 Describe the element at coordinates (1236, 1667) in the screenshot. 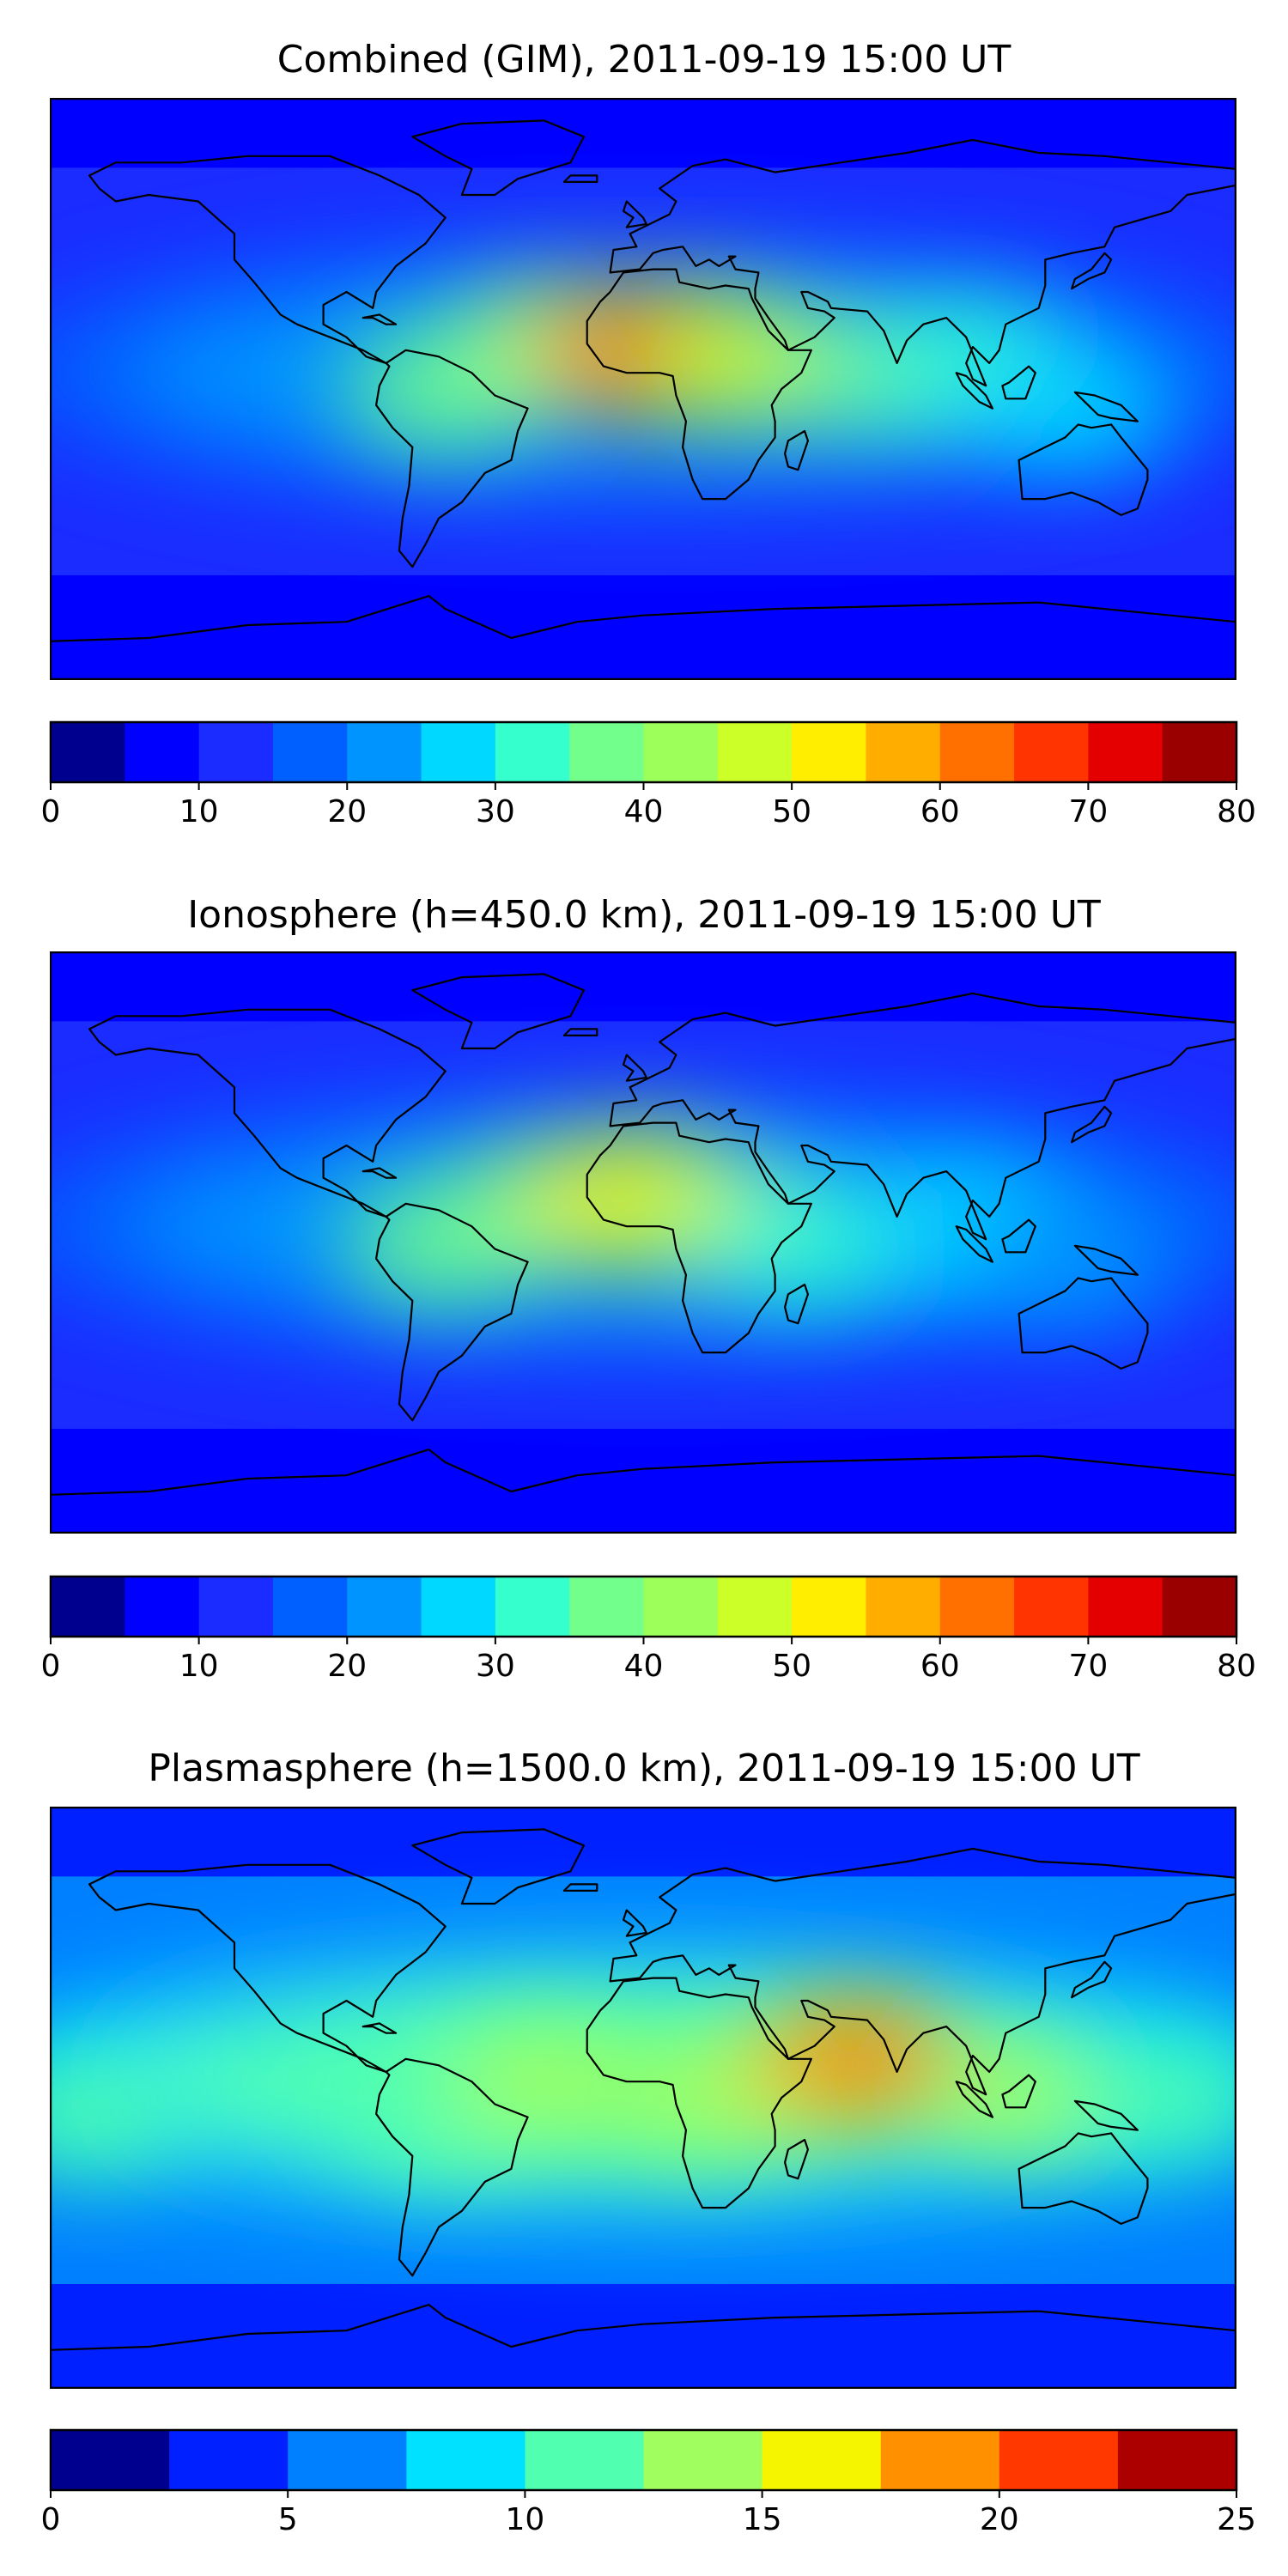

I see `colorbar-tick-label: 80` at that location.